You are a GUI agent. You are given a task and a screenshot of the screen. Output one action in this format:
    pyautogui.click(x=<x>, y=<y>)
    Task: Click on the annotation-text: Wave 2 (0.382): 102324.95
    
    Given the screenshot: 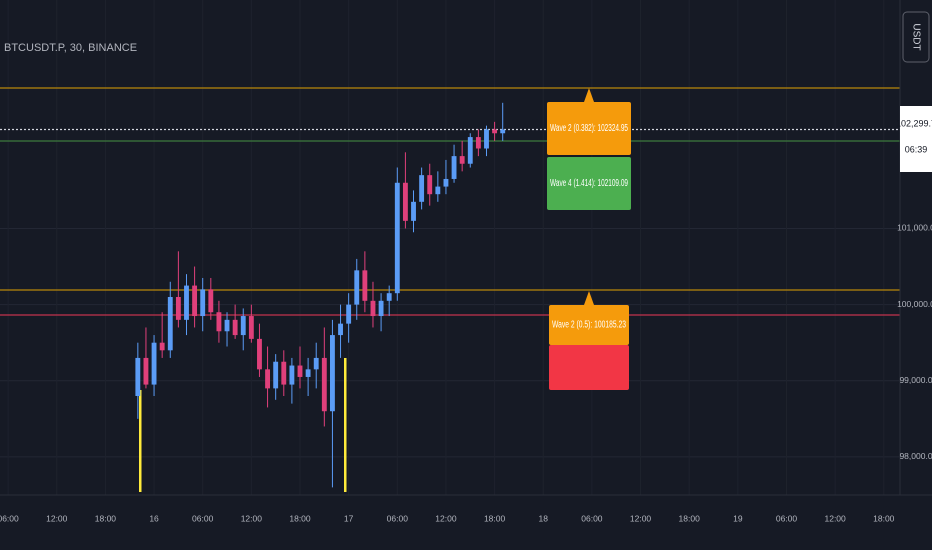 What is the action you would take?
    pyautogui.click(x=589, y=128)
    